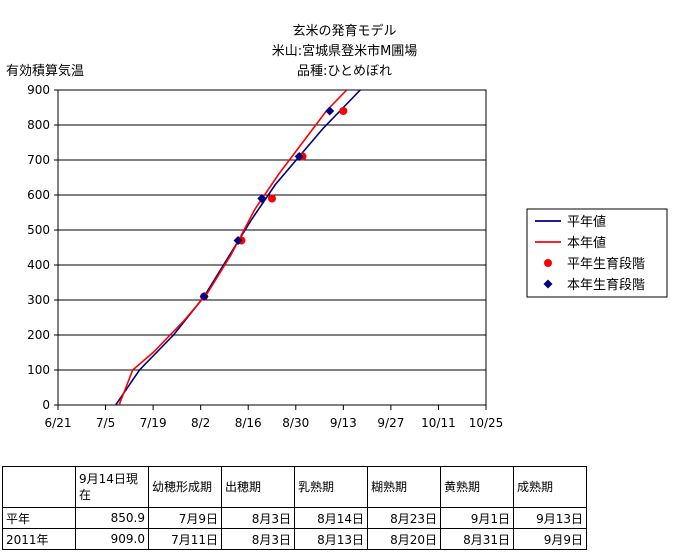 The image size is (689, 559). What do you see at coordinates (38, 230) in the screenshot?
I see `y-tick-label: 500` at bounding box center [38, 230].